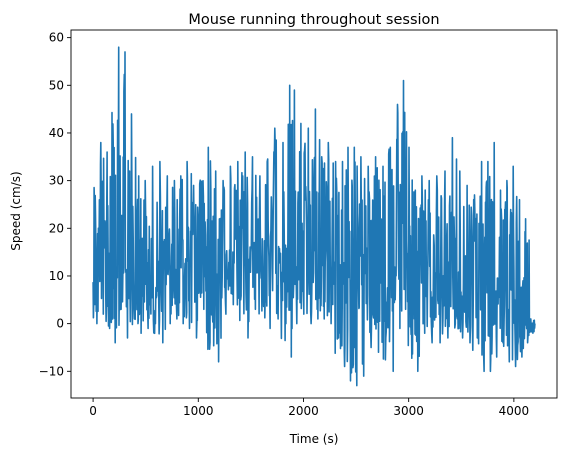 The width and height of the screenshot is (574, 455). Describe the element at coordinates (314, 439) in the screenshot. I see `x-axis-title: Time (s)` at that location.